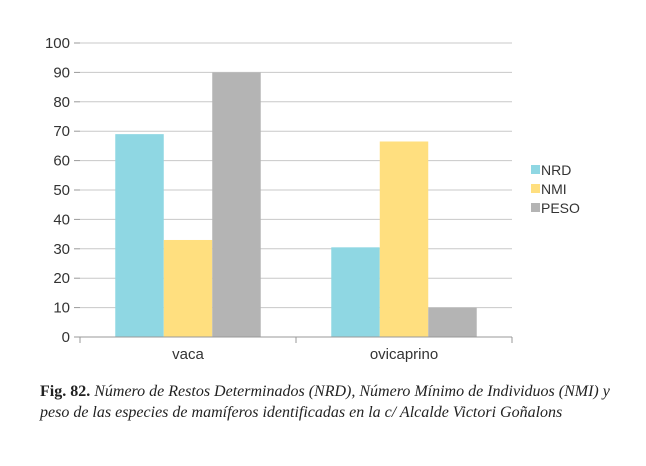 This screenshot has height=466, width=646. What do you see at coordinates (61, 131) in the screenshot?
I see `y-tick-label: 70` at bounding box center [61, 131].